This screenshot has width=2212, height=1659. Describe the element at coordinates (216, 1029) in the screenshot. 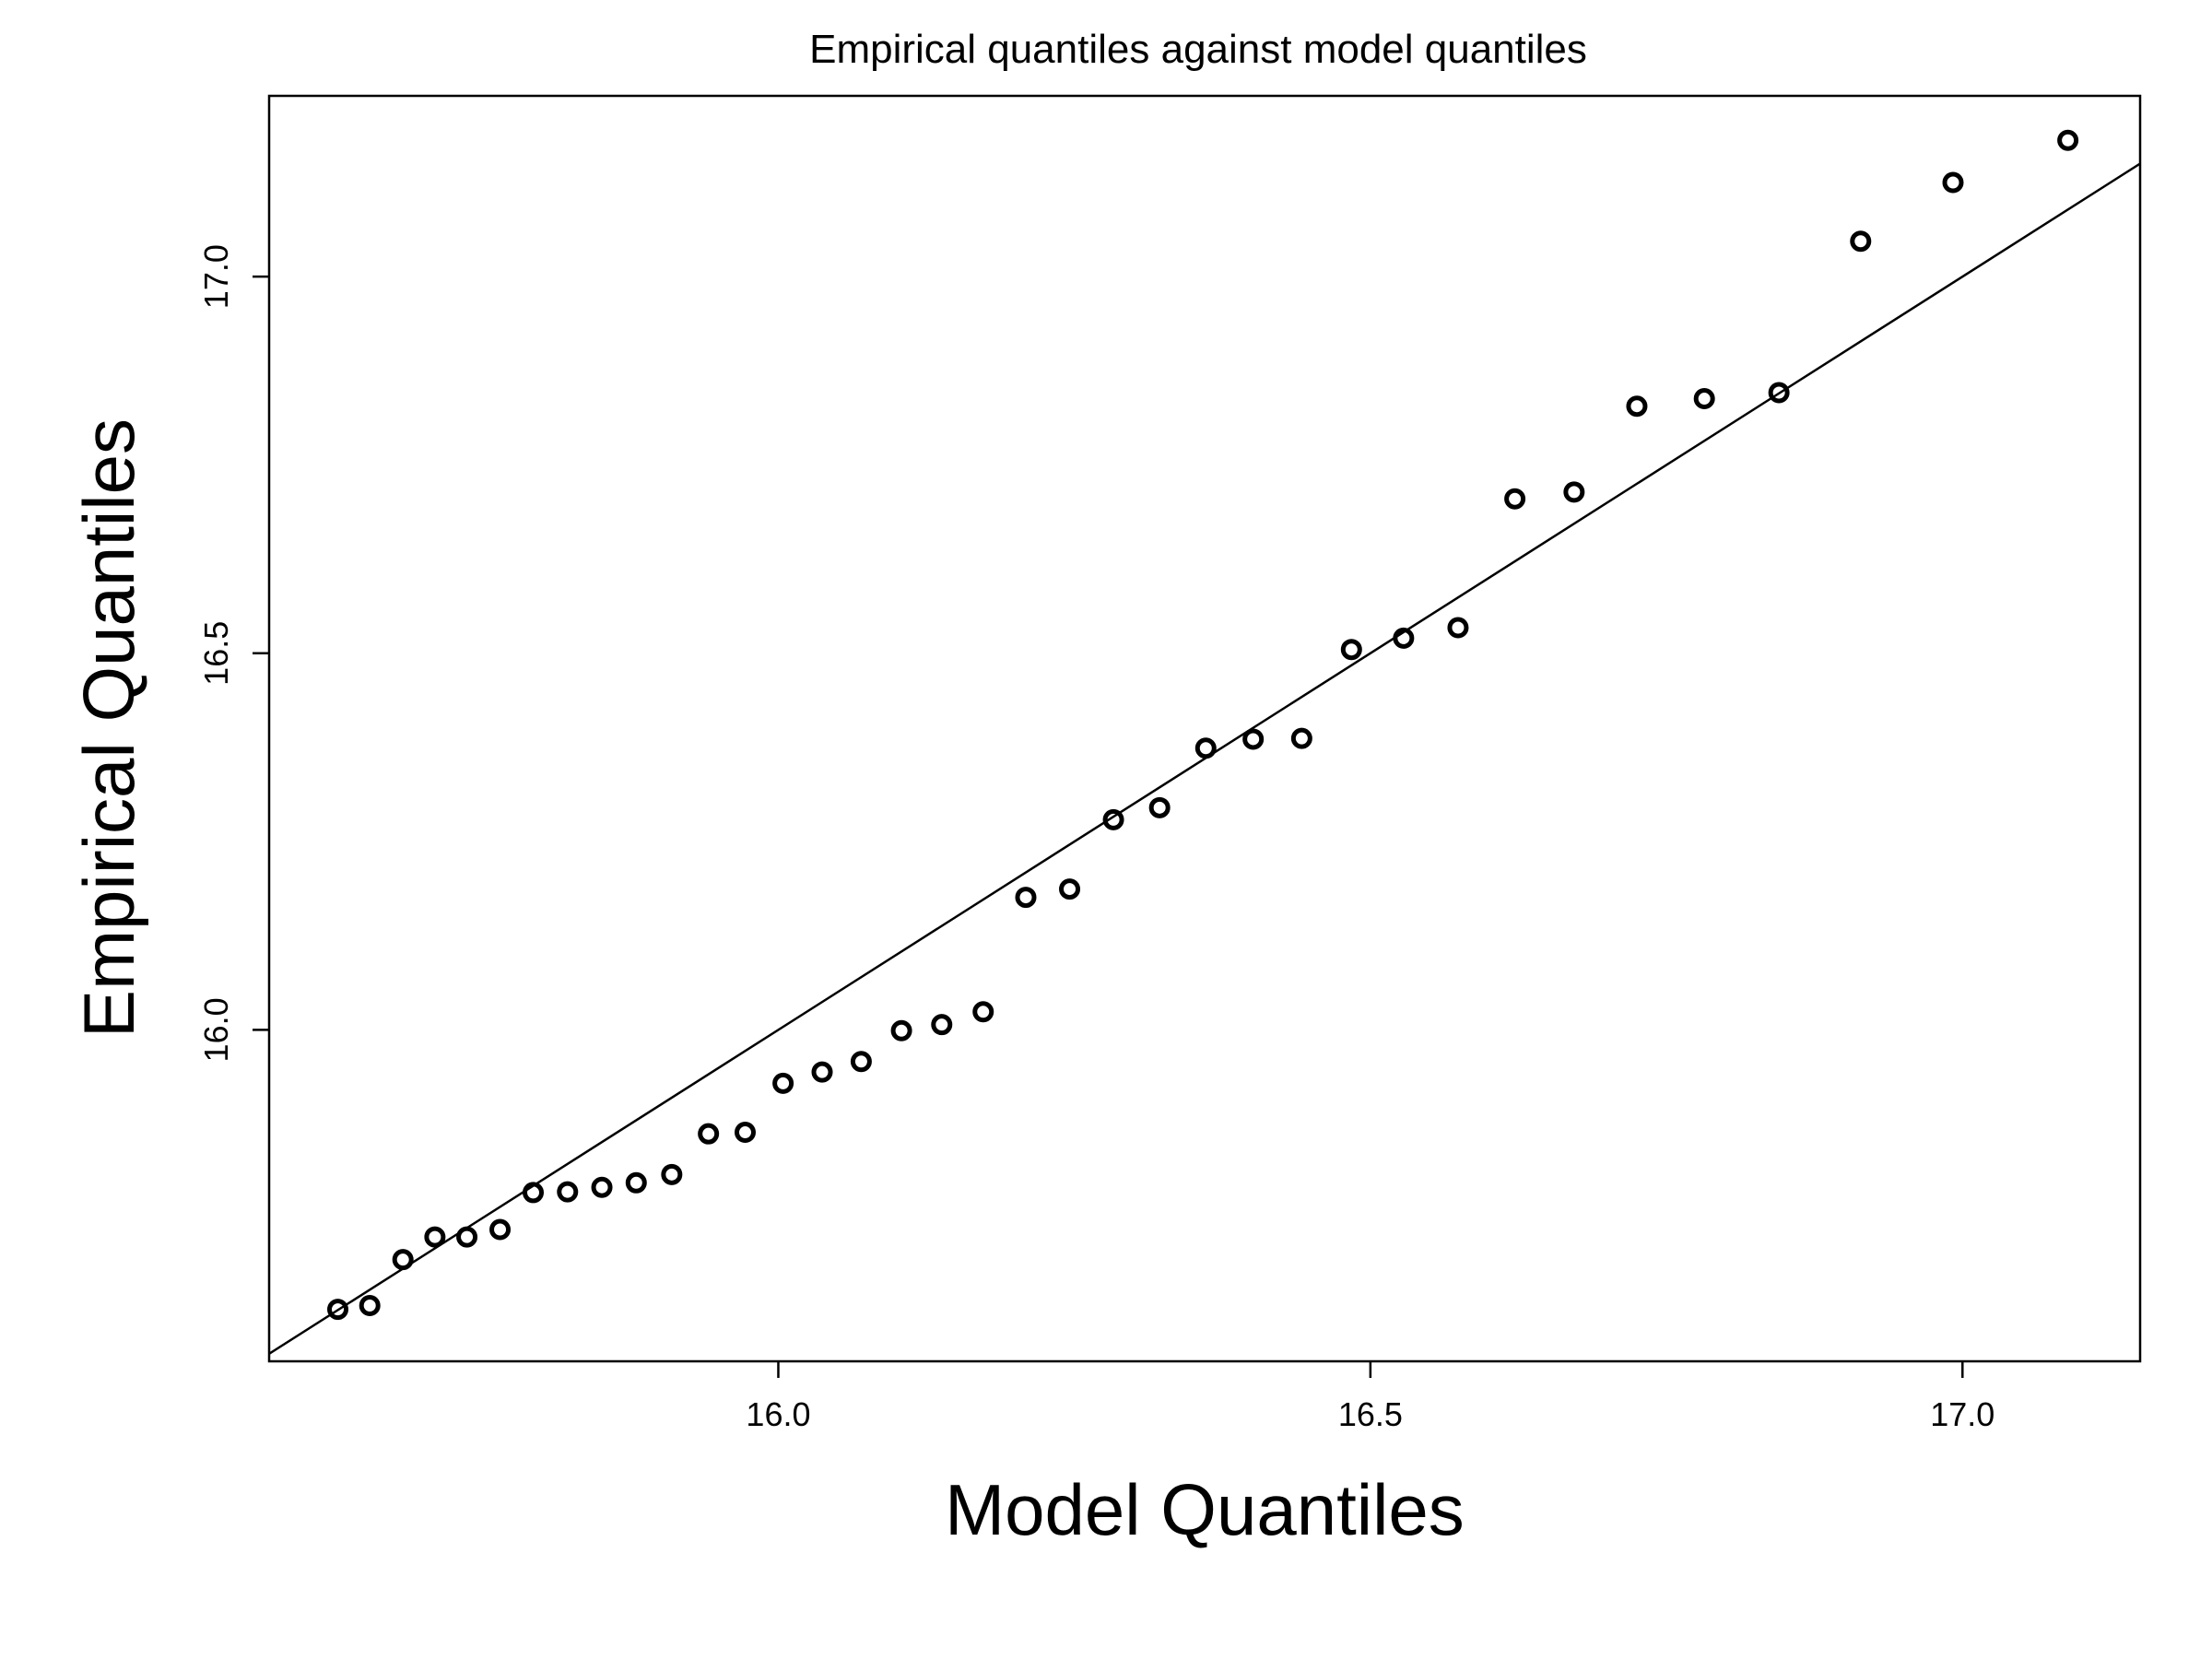

I see `y-tick-label: 16.0` at that location.